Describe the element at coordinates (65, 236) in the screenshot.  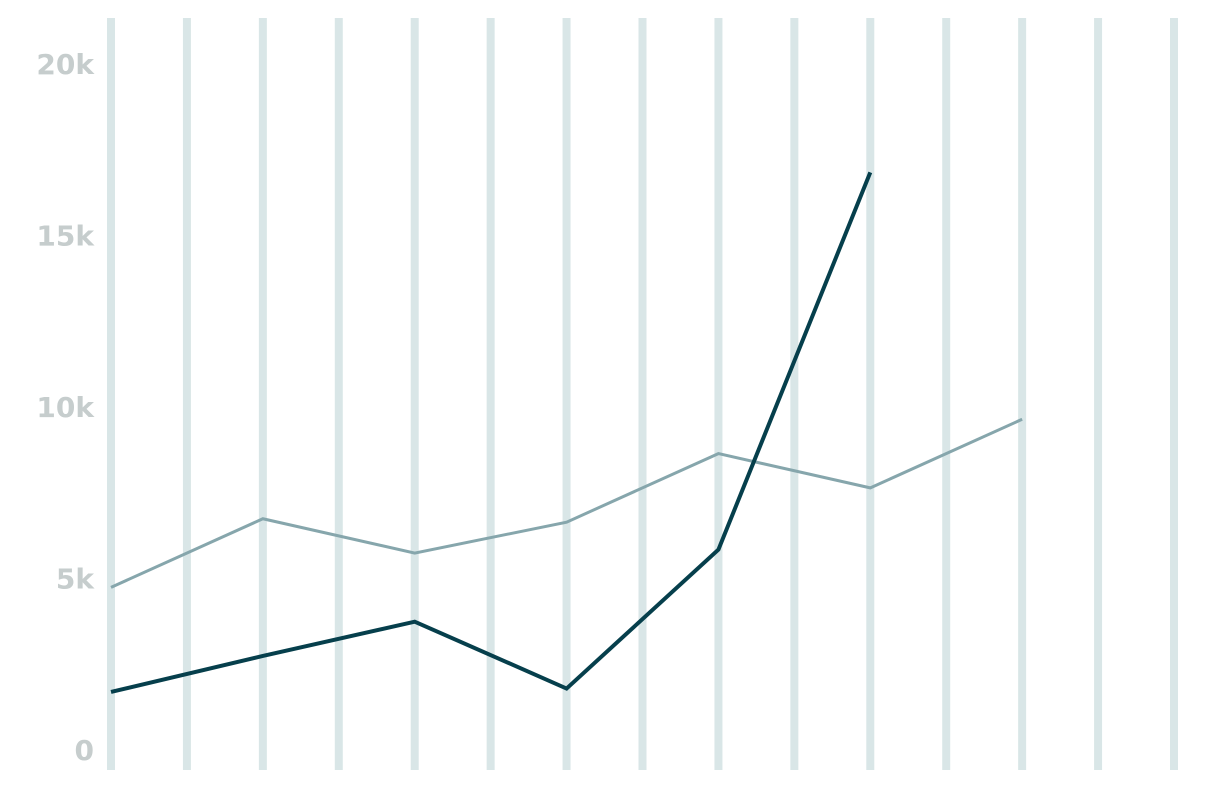
I see `y-tick-label: 15k` at that location.